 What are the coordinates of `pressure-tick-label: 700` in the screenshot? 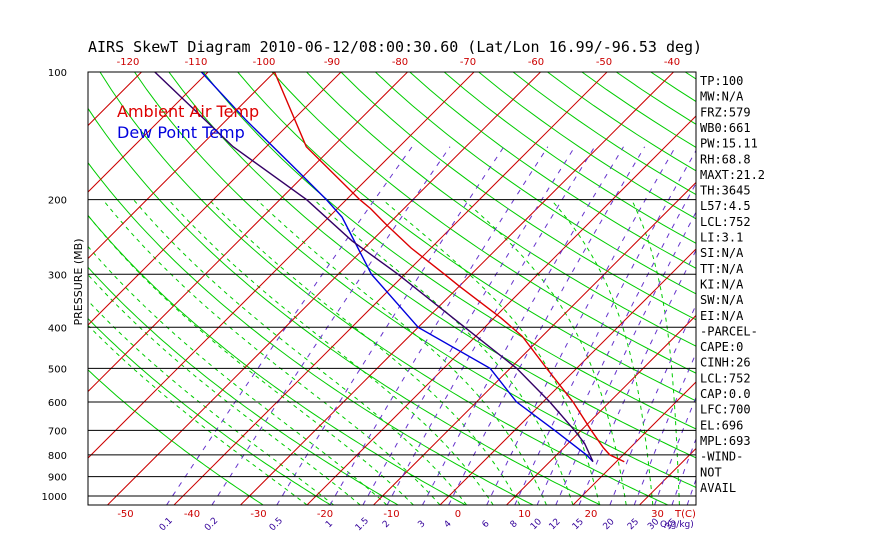 It's located at (57, 431).